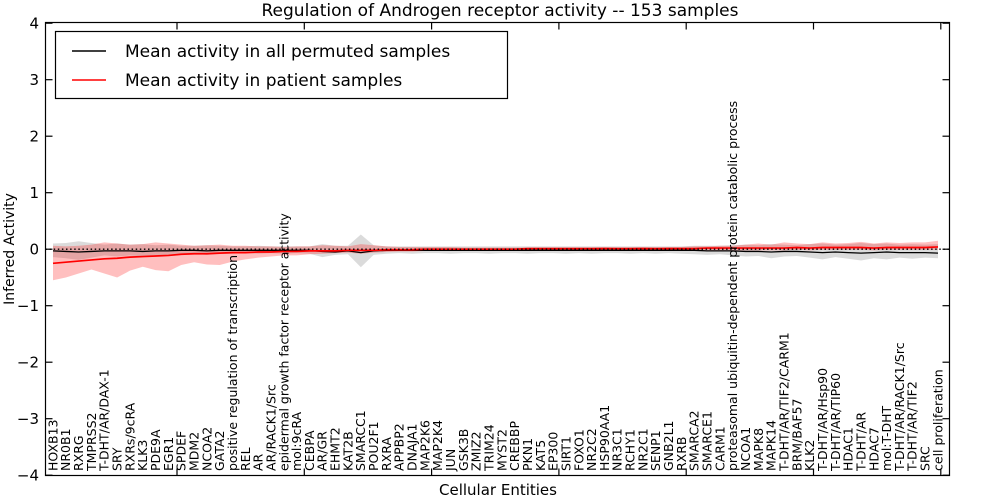 The height and width of the screenshot is (504, 1000). Describe the element at coordinates (34, 24) in the screenshot. I see `y-tick-label: 4` at that location.